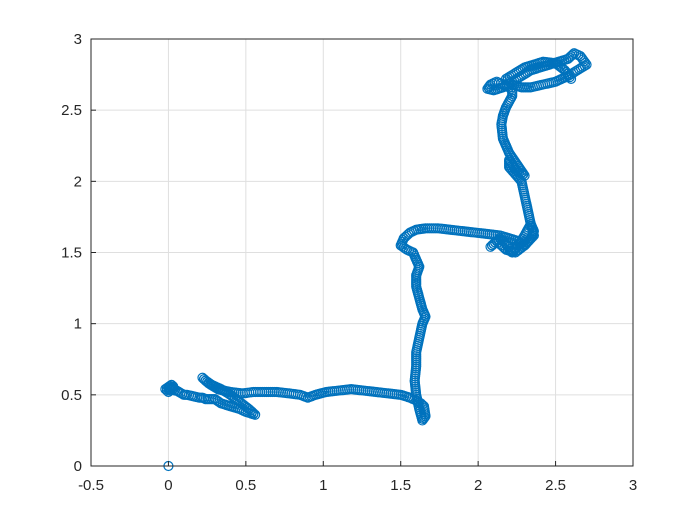  Describe the element at coordinates (245, 485) in the screenshot. I see `x-tick-label: 0.5` at that location.